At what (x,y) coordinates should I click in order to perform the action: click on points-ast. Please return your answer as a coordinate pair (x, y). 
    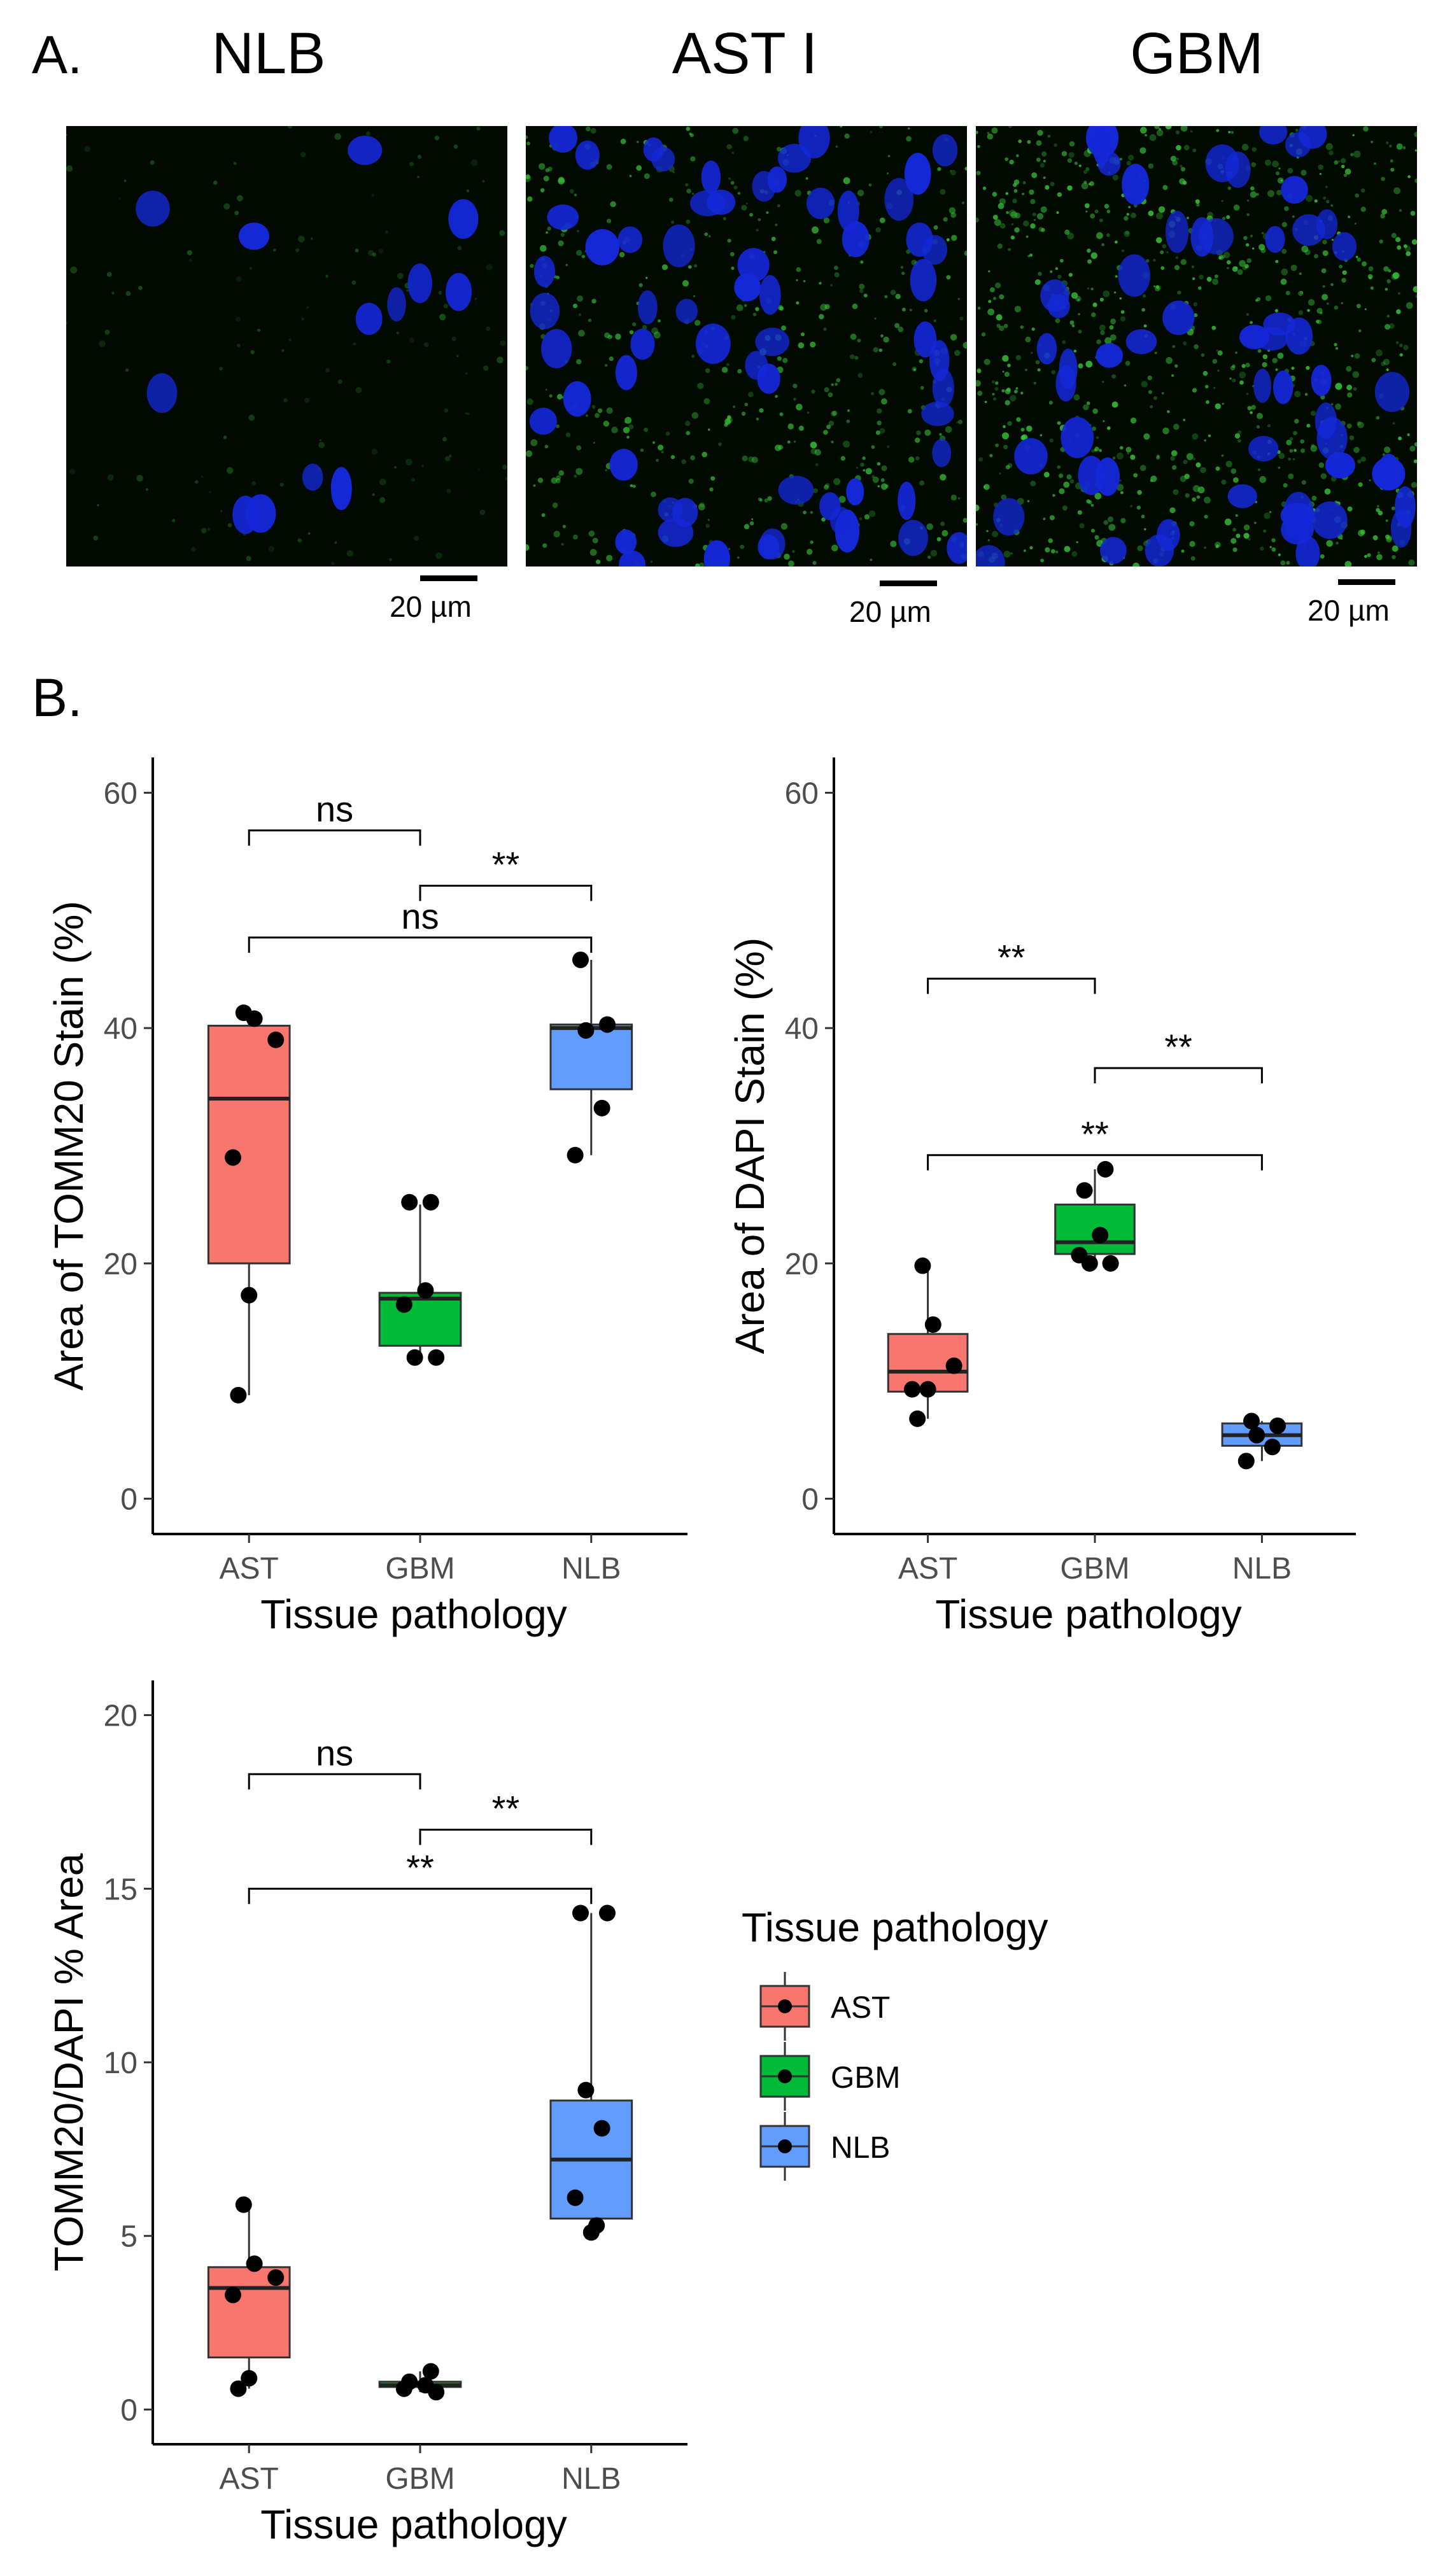
    Looking at the image, I should click on (255, 1204).